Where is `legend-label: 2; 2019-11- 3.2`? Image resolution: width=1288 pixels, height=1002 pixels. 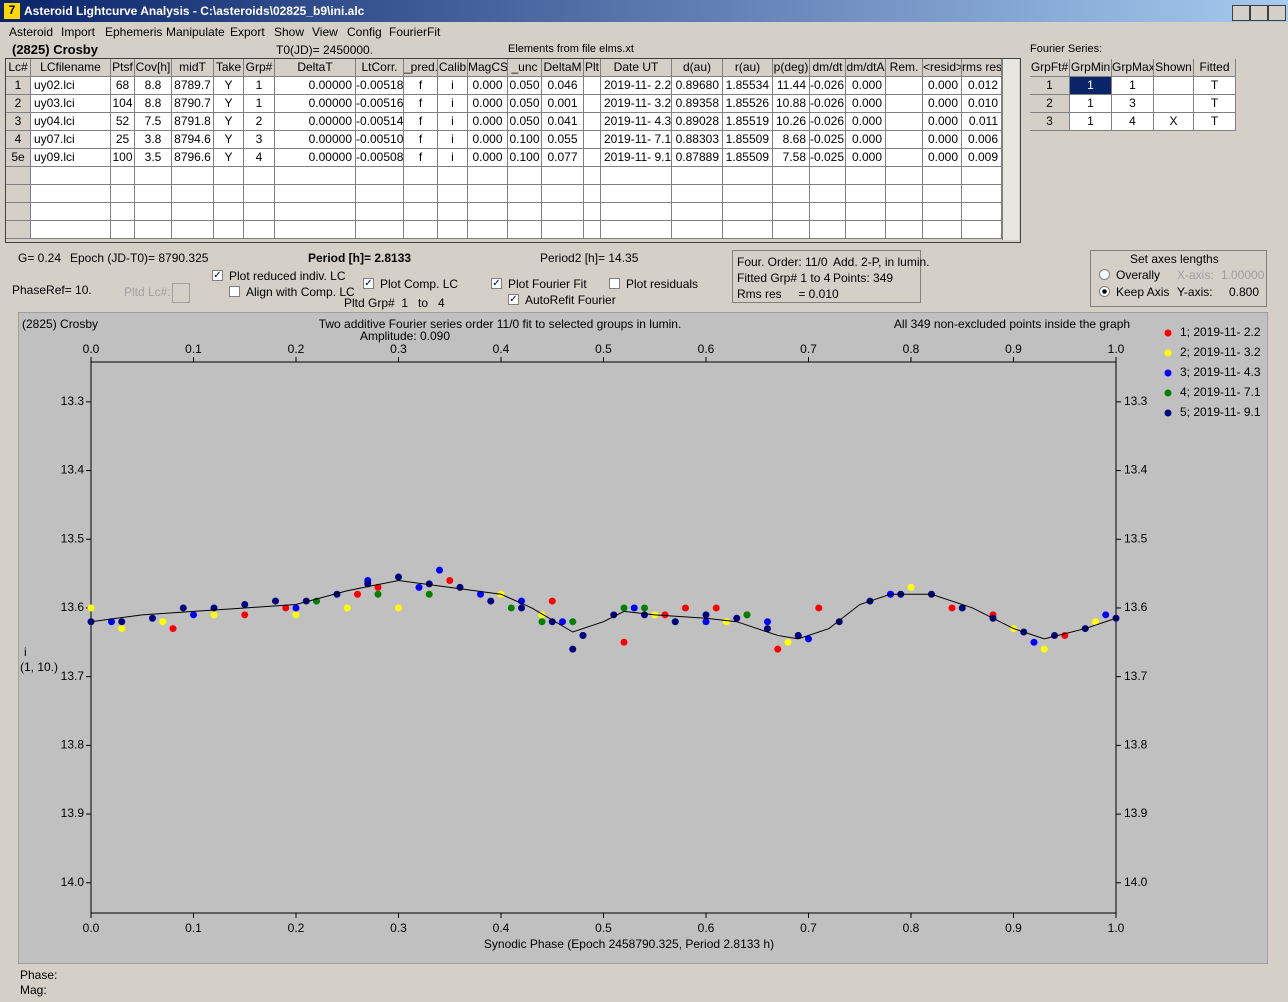
legend-label: 2; 2019-11- 3.2 is located at coordinates (1220, 352).